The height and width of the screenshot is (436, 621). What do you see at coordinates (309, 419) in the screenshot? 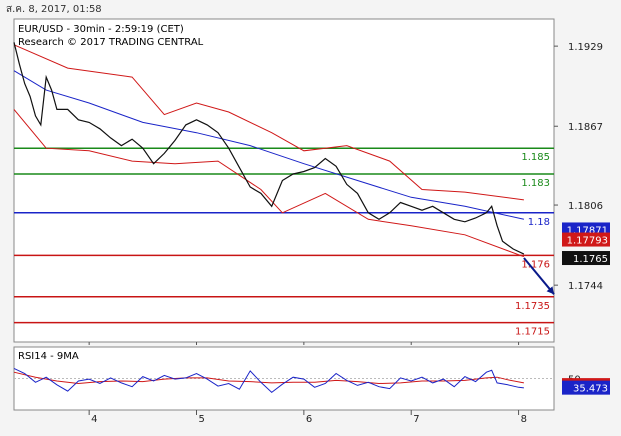
I see `x-tick-label: 6` at bounding box center [309, 419].